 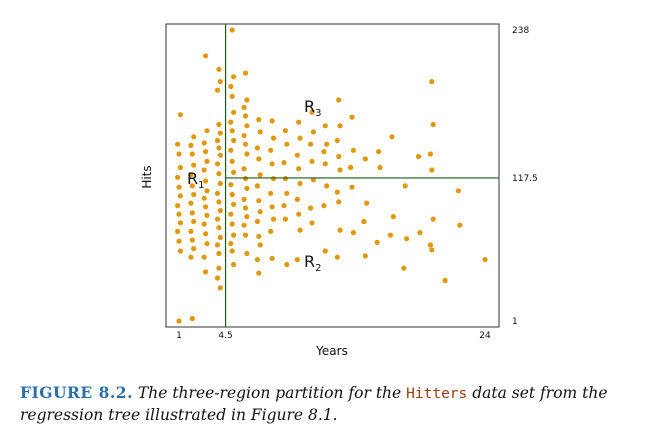 I want to click on region-label-2: R2, so click(x=313, y=263).